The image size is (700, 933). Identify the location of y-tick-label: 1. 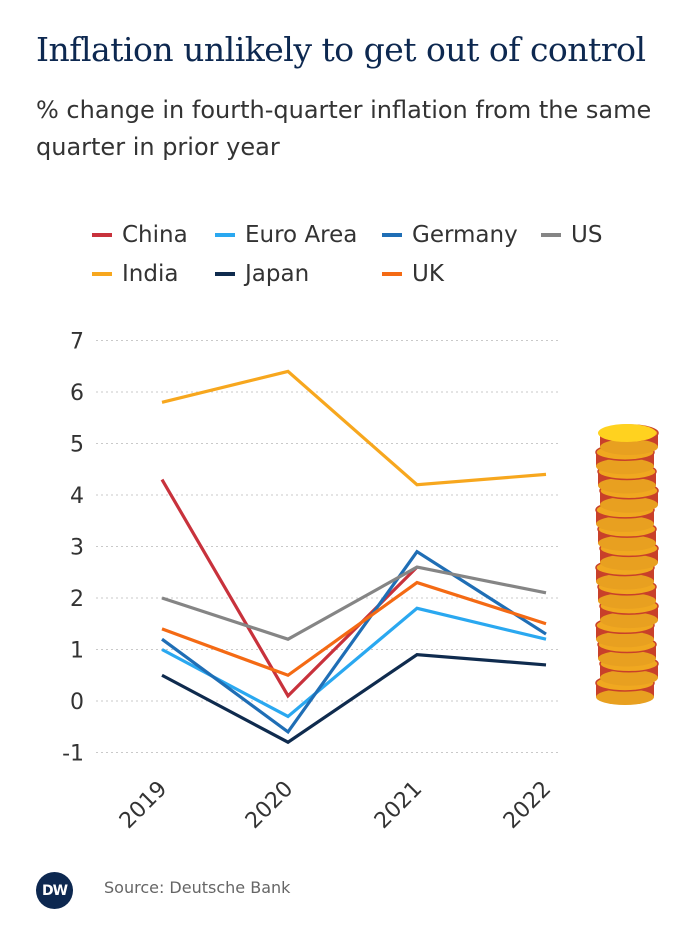
(77, 651).